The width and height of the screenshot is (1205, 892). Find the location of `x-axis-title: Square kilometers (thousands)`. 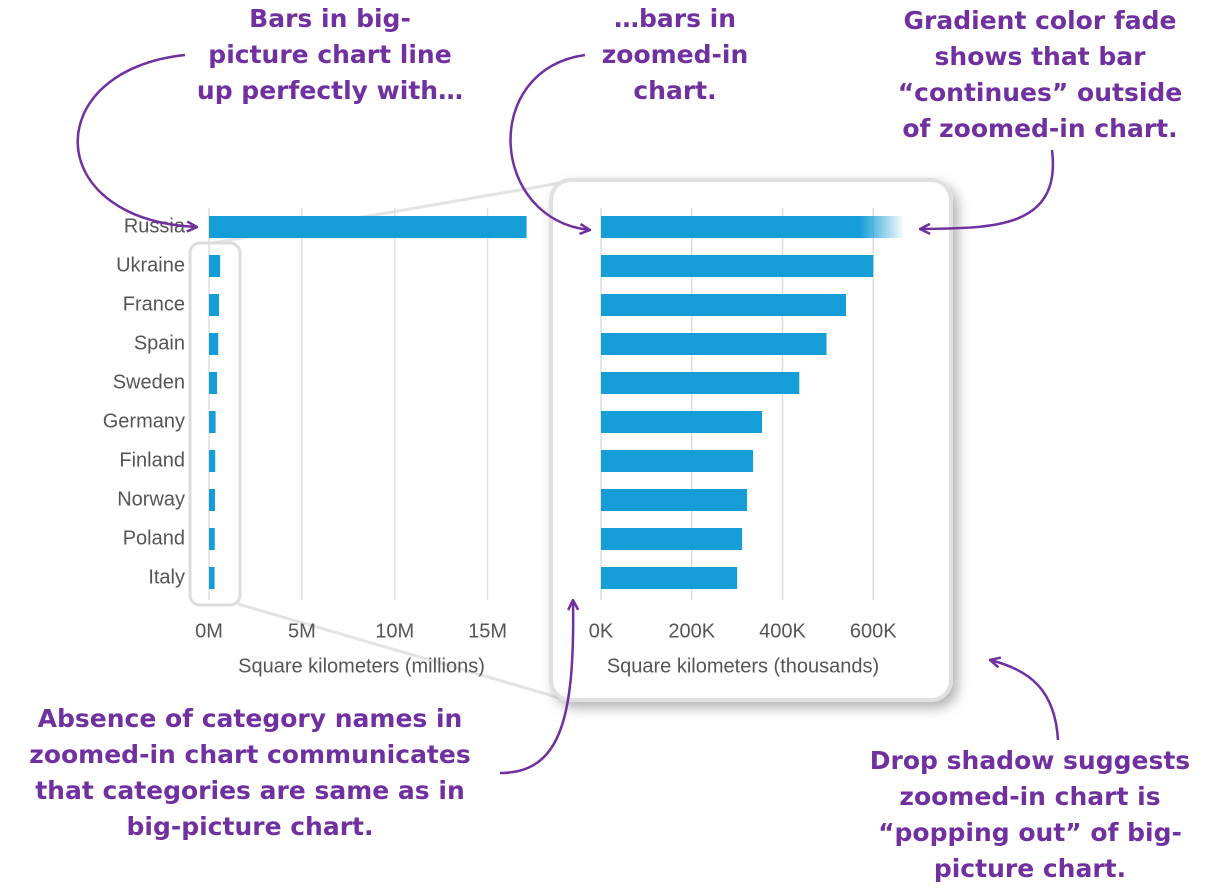

x-axis-title: Square kilometers (thousands) is located at coordinates (743, 666).